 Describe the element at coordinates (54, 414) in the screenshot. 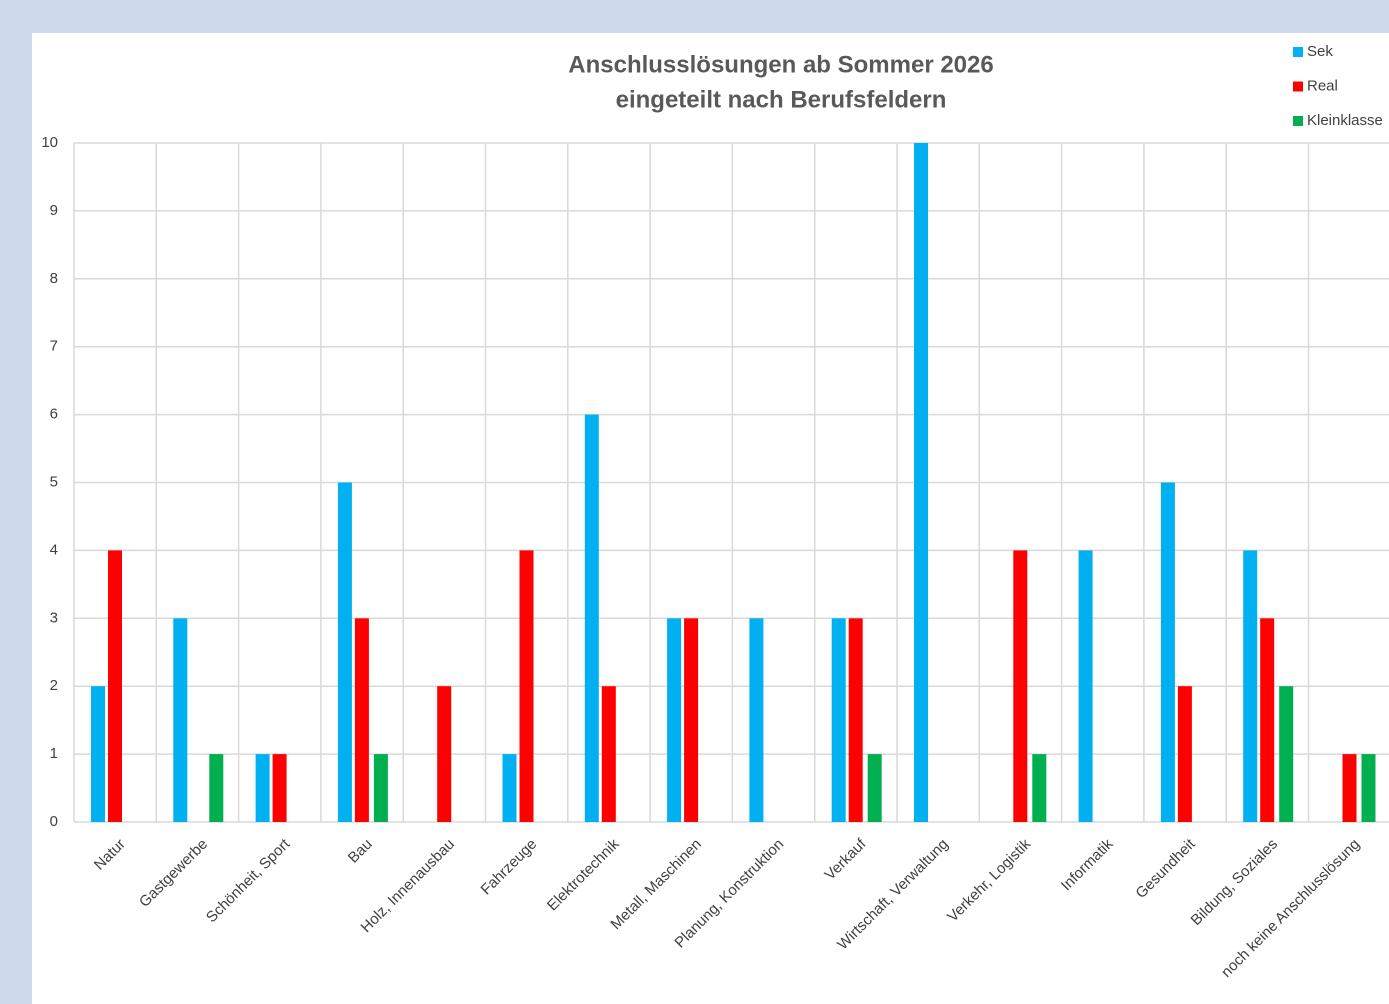

I see `y-tick-label: 6` at that location.